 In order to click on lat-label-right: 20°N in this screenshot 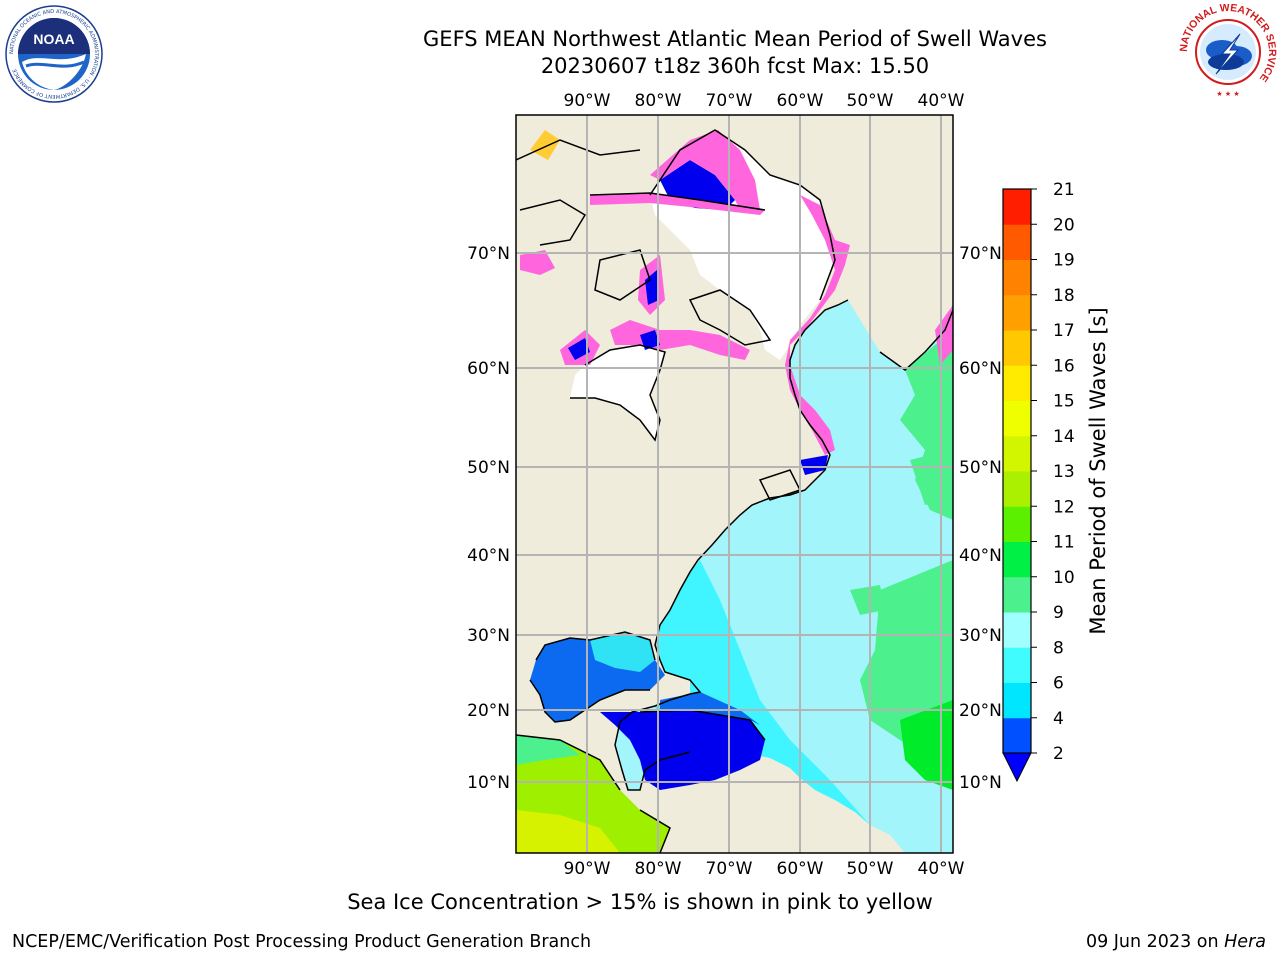, I will do `click(980, 711)`.